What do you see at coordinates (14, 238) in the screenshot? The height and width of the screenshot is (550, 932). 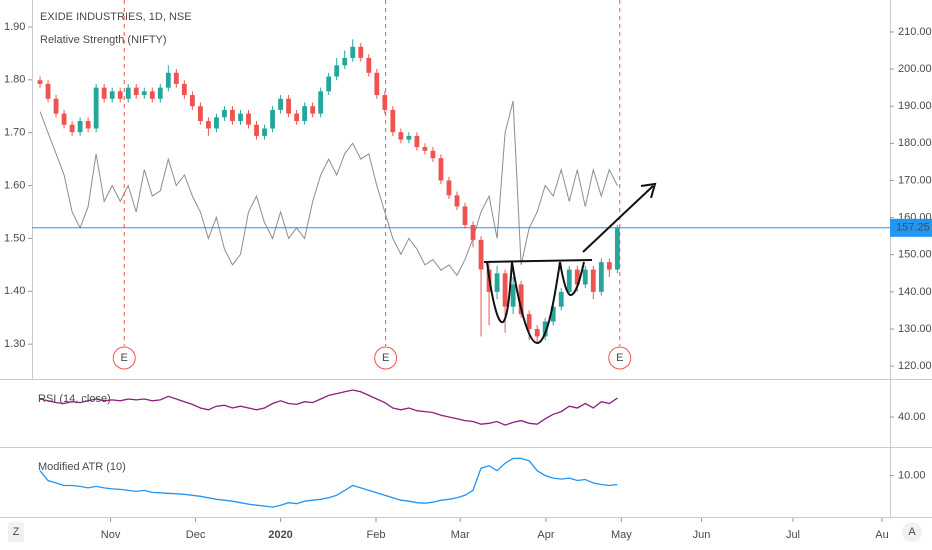 I see `y-tick-label: 1.50` at bounding box center [14, 238].